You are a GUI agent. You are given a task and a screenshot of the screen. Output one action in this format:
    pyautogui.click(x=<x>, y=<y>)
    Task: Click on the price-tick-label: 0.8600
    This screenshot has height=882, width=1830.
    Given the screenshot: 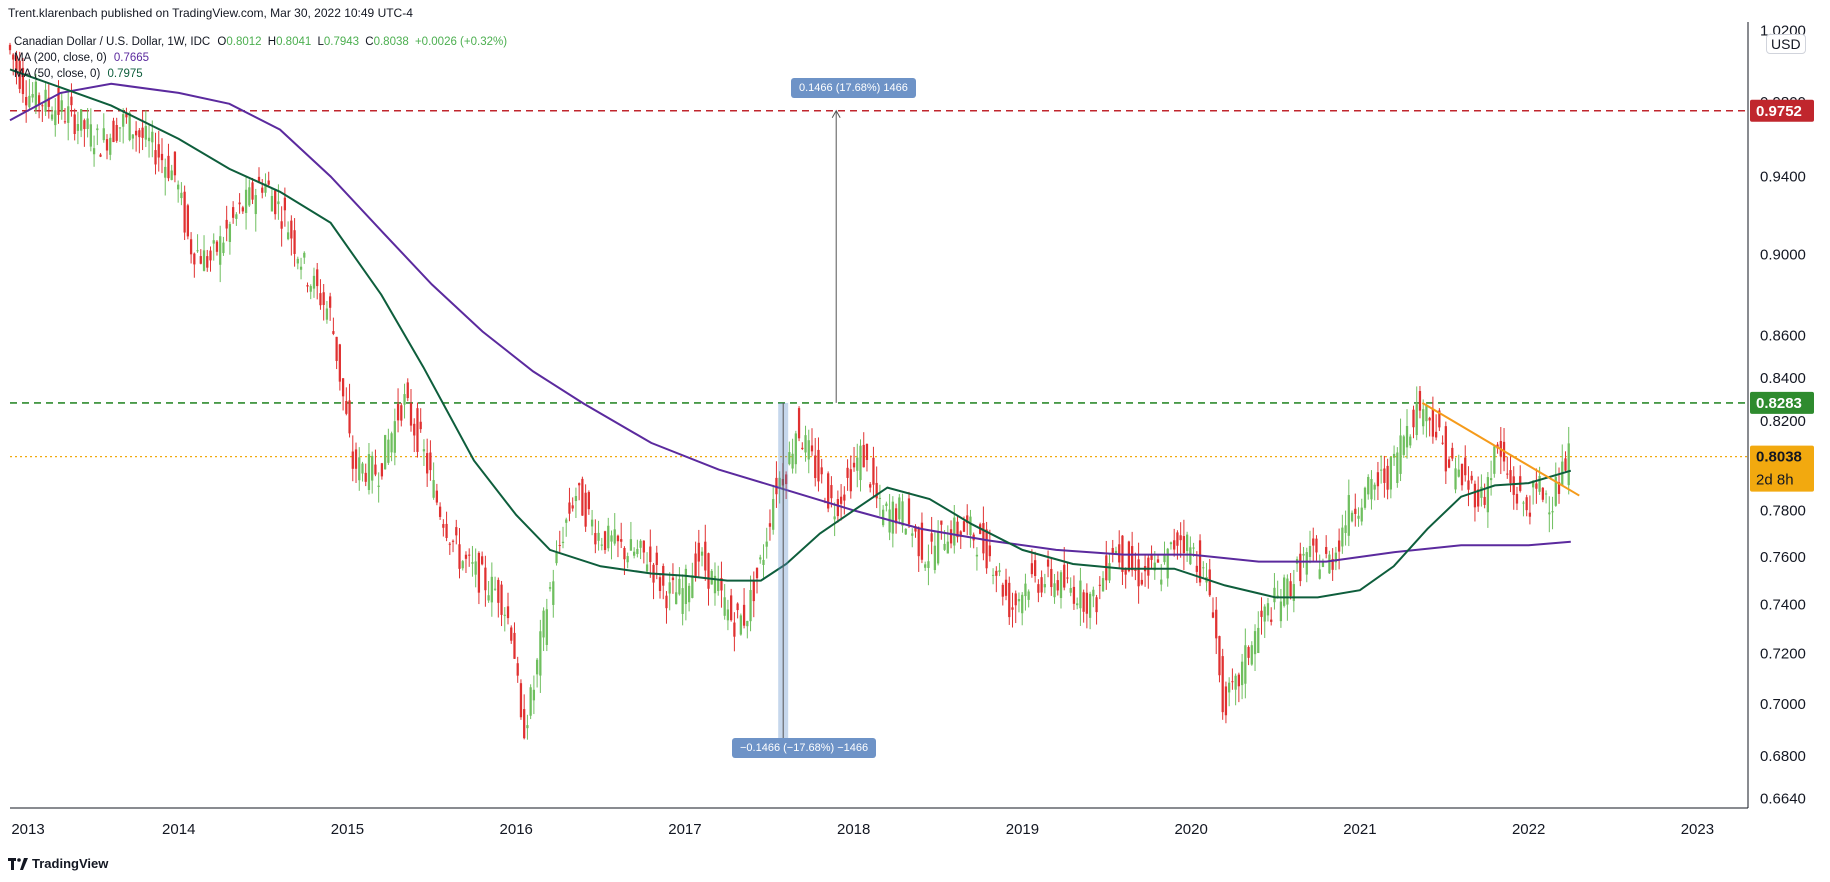 What is the action you would take?
    pyautogui.click(x=1783, y=336)
    